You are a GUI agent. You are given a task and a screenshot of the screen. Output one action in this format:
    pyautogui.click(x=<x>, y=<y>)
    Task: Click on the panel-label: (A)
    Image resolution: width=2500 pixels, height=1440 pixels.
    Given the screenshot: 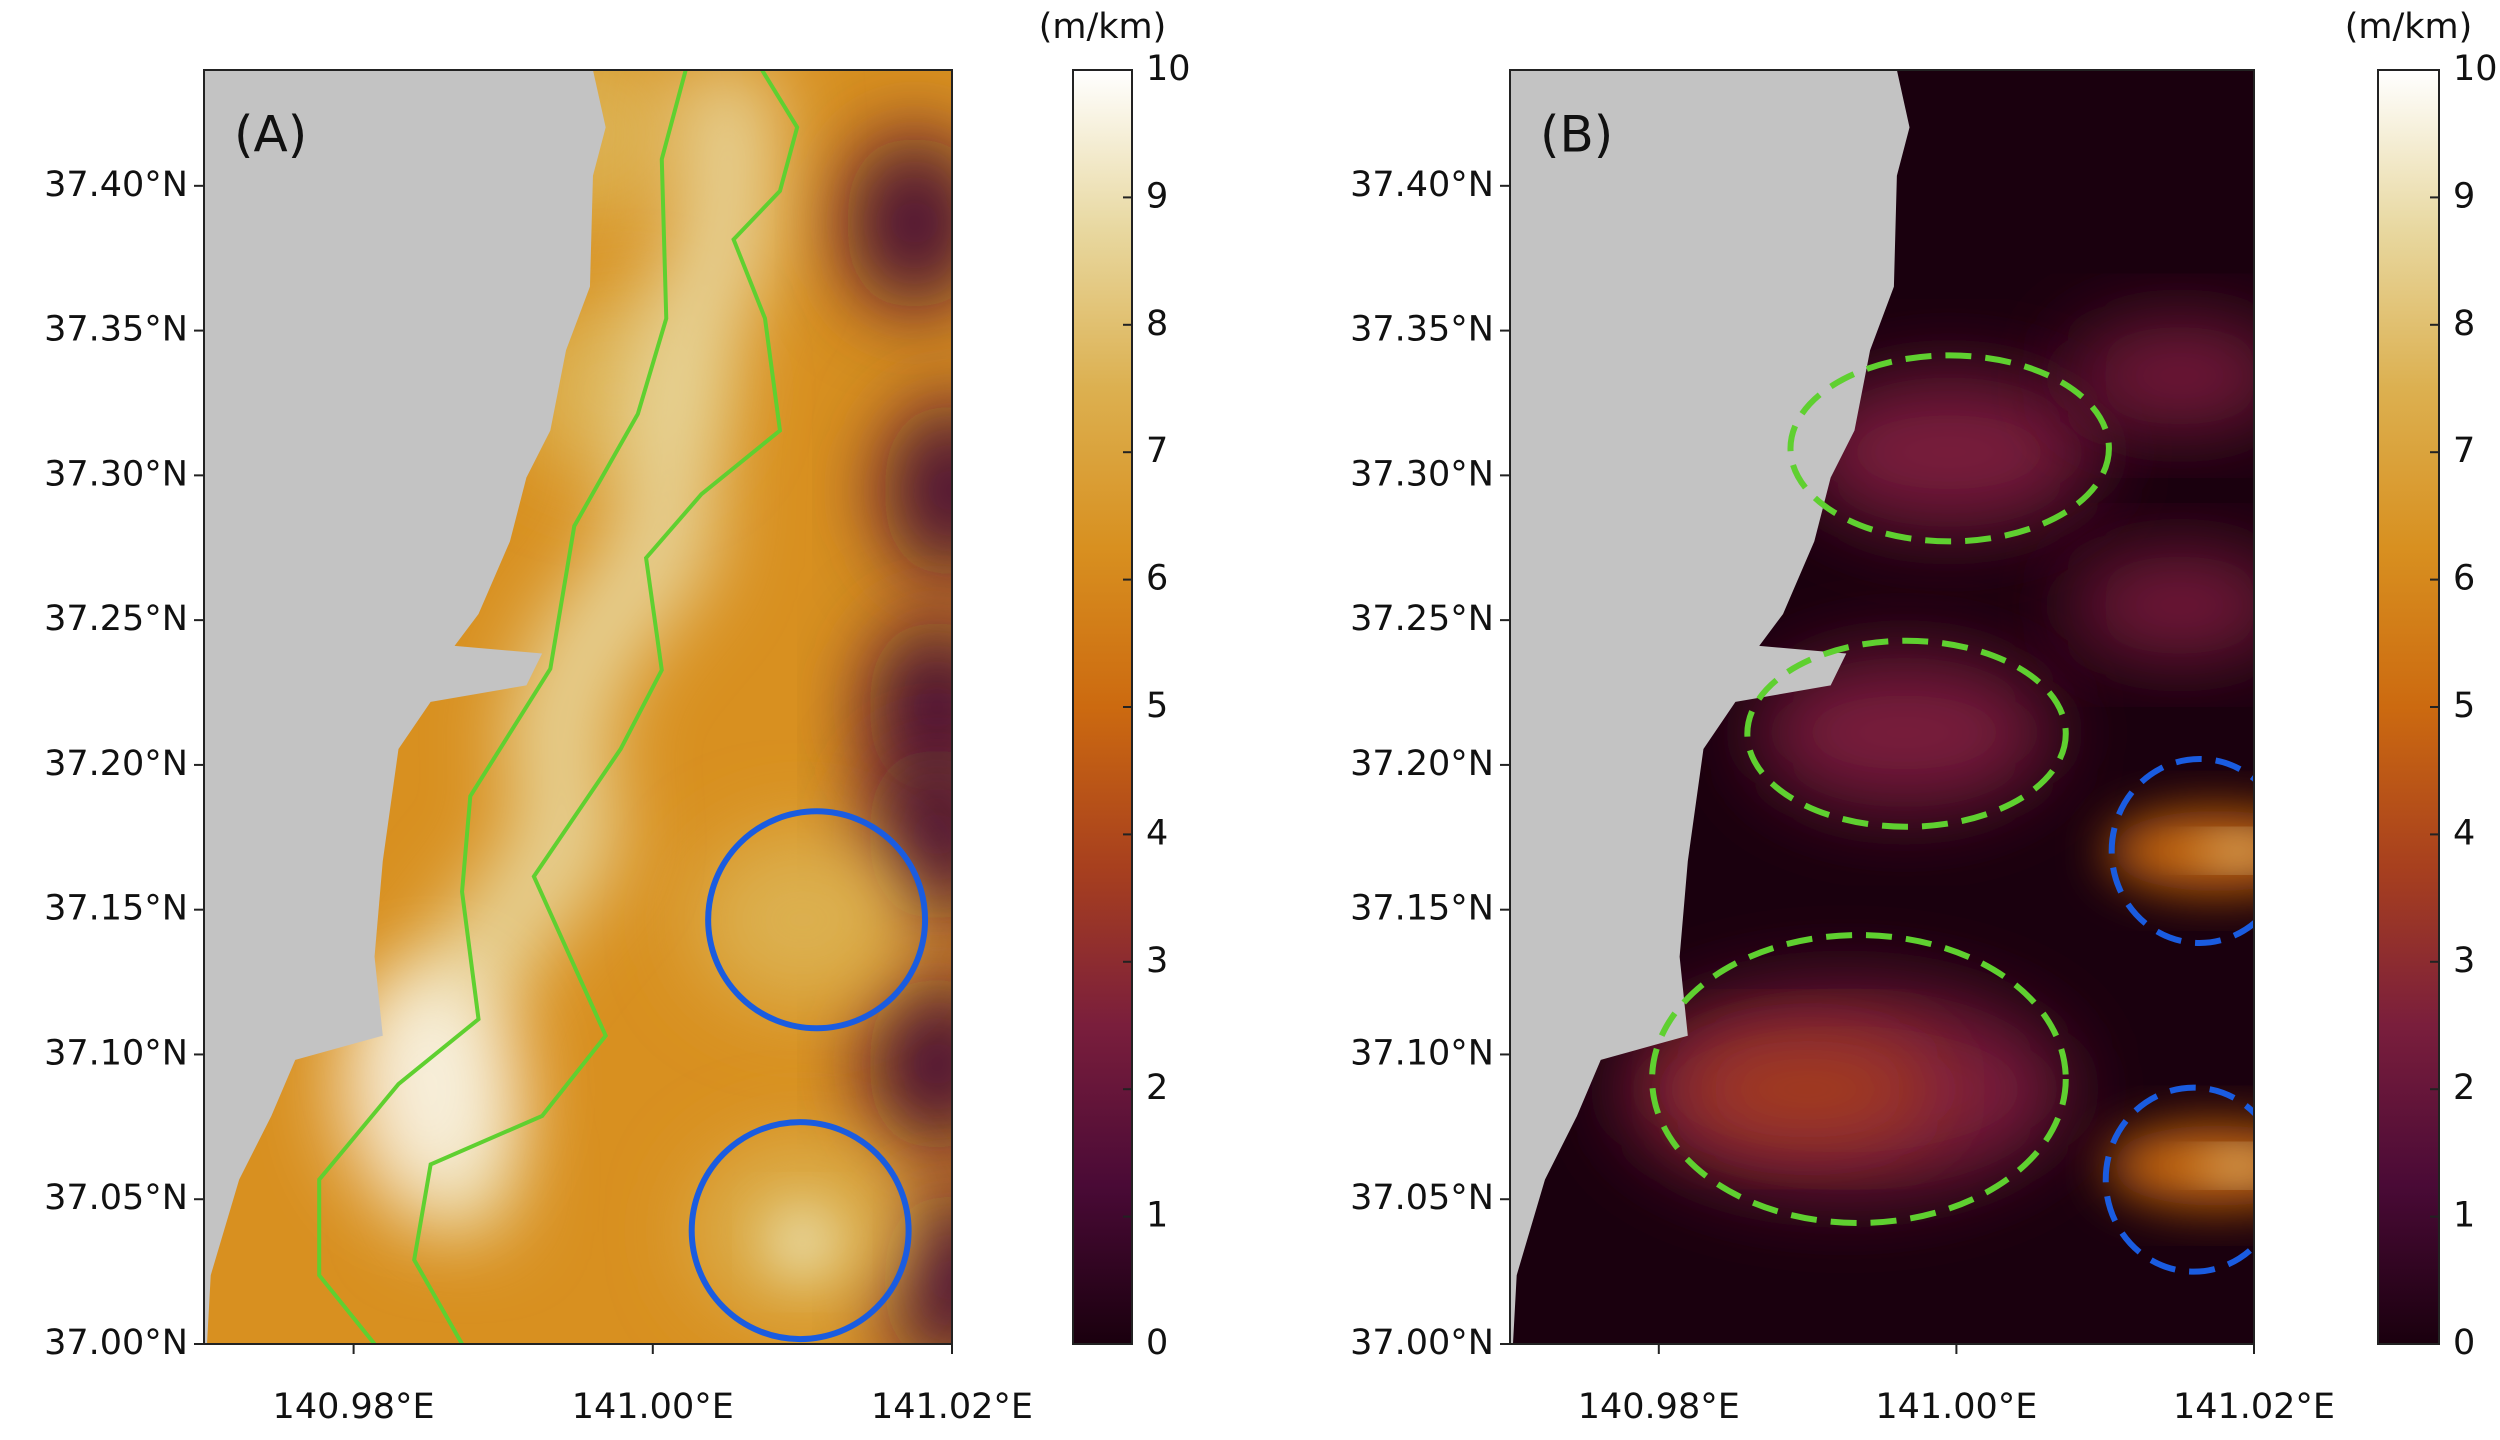 What is the action you would take?
    pyautogui.click(x=270, y=135)
    